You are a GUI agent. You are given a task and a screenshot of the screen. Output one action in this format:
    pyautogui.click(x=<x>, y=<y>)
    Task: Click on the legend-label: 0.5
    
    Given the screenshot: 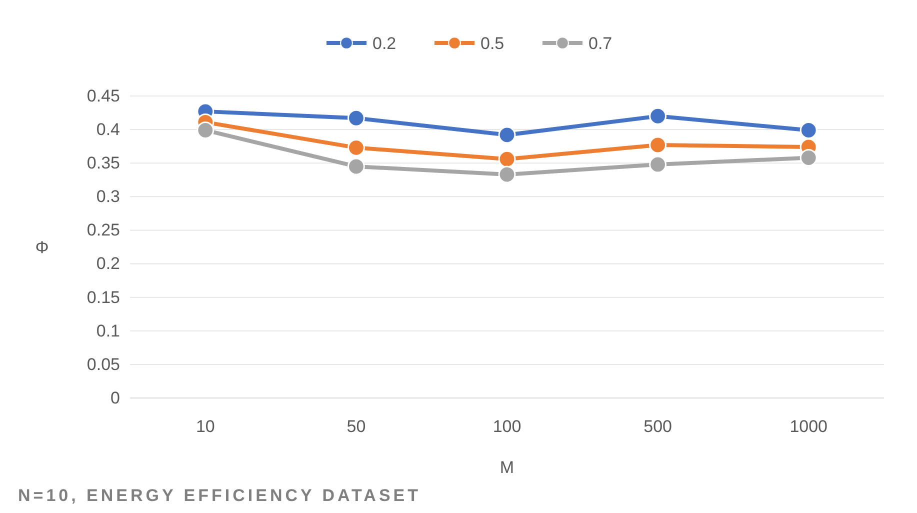 What is the action you would take?
    pyautogui.click(x=492, y=43)
    